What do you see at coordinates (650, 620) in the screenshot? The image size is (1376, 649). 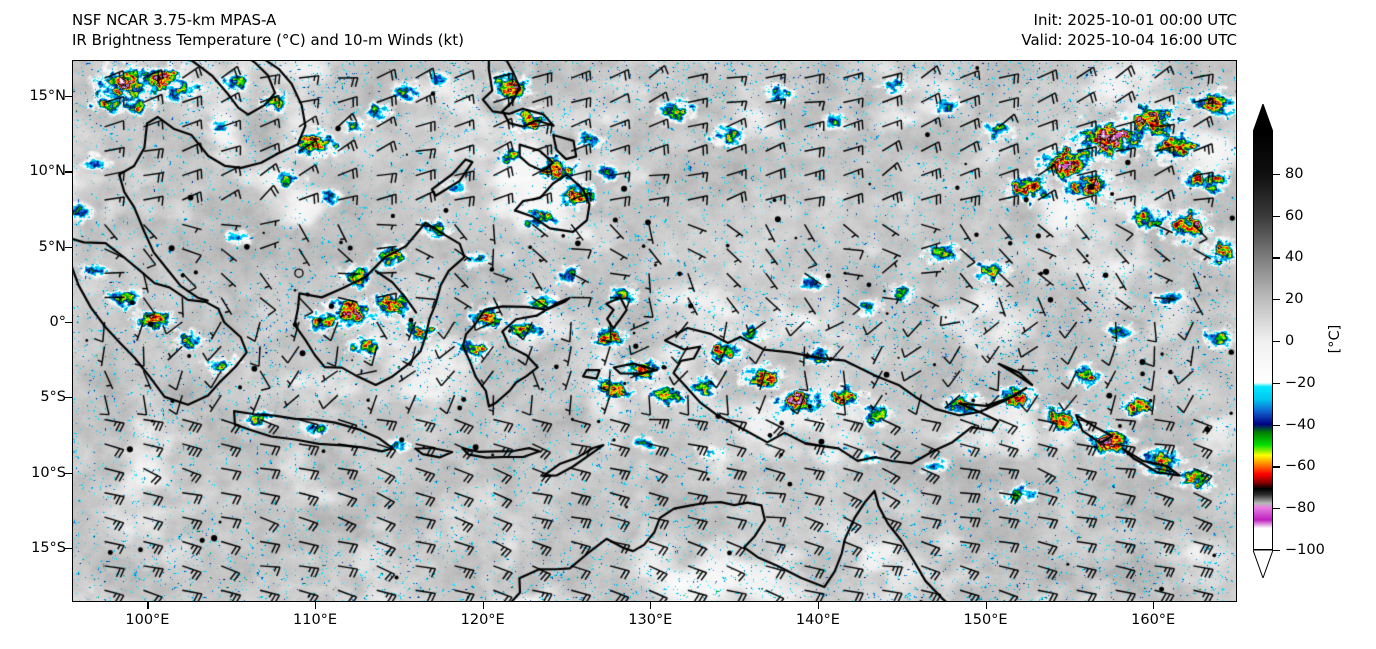 I see `x-axis-tick-label-3: 130°E` at bounding box center [650, 620].